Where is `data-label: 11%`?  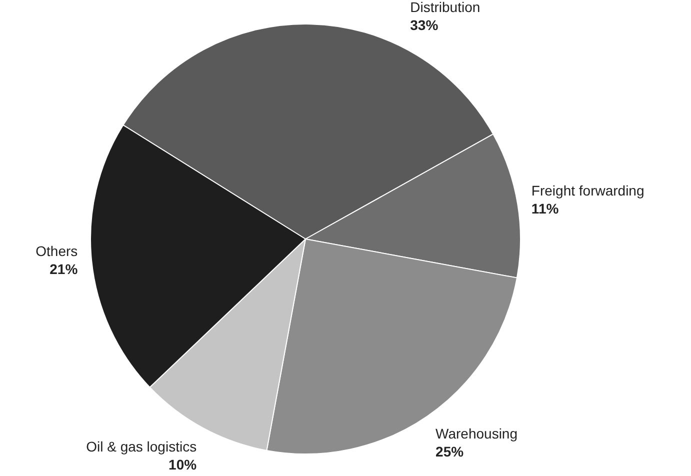 data-label: 11% is located at coordinates (545, 208).